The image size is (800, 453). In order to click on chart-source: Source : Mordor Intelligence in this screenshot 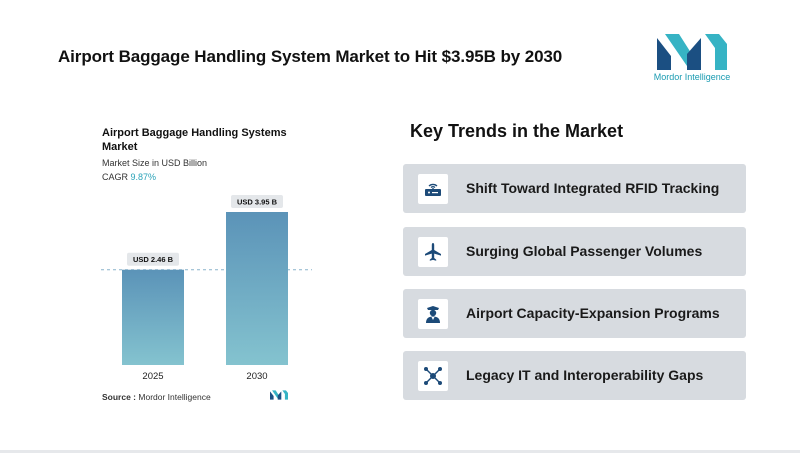, I will do `click(156, 397)`.